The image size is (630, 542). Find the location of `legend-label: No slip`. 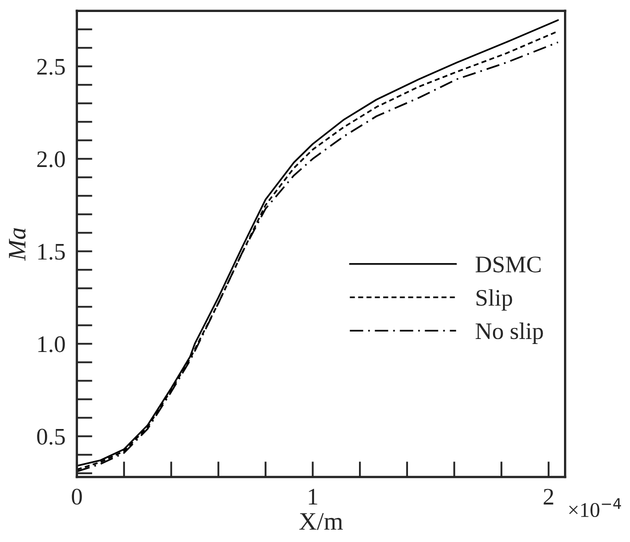

legend-label: No slip is located at coordinates (509, 333).